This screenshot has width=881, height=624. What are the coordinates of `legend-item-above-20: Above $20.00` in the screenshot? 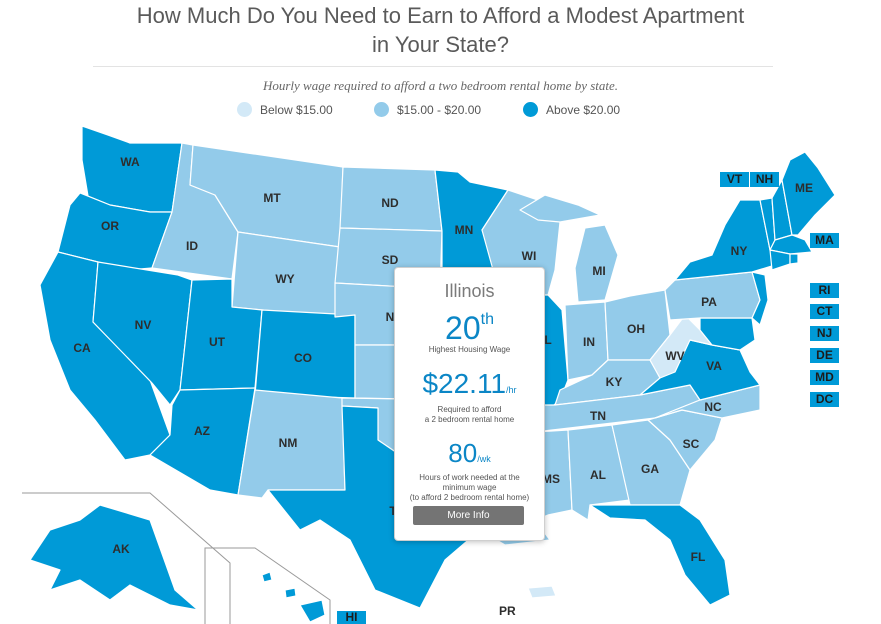 It's located at (571, 109).